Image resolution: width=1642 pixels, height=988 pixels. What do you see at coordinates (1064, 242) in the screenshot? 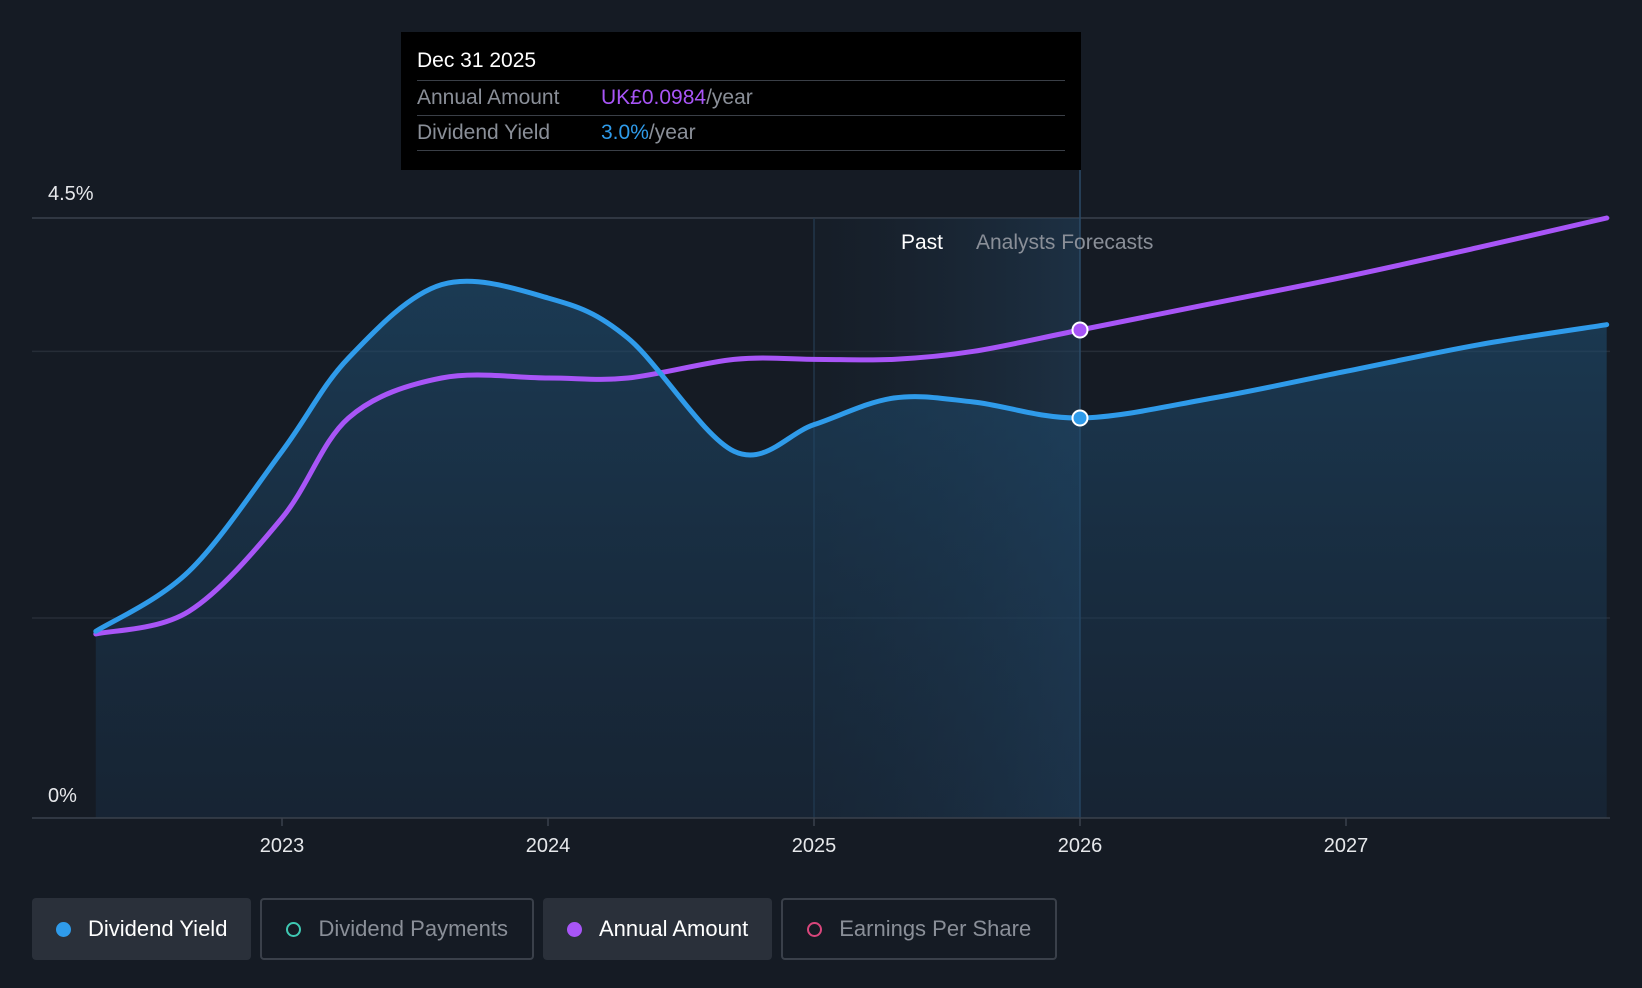
I see `forecast-label: Analysts Forecasts` at bounding box center [1064, 242].